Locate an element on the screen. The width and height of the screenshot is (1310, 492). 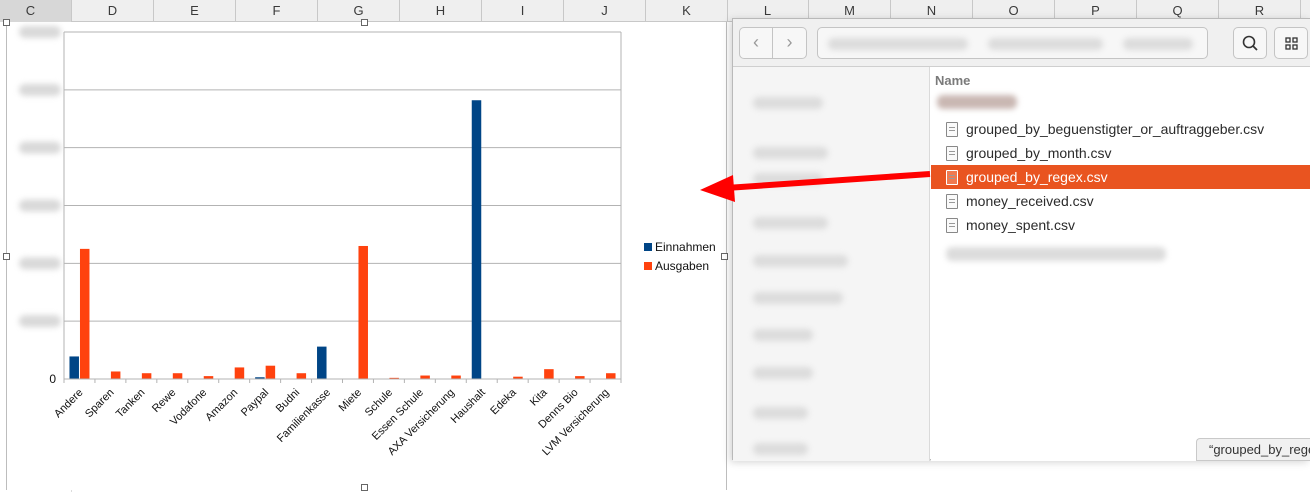
grid-view-icon is located at coordinates (1291, 43).